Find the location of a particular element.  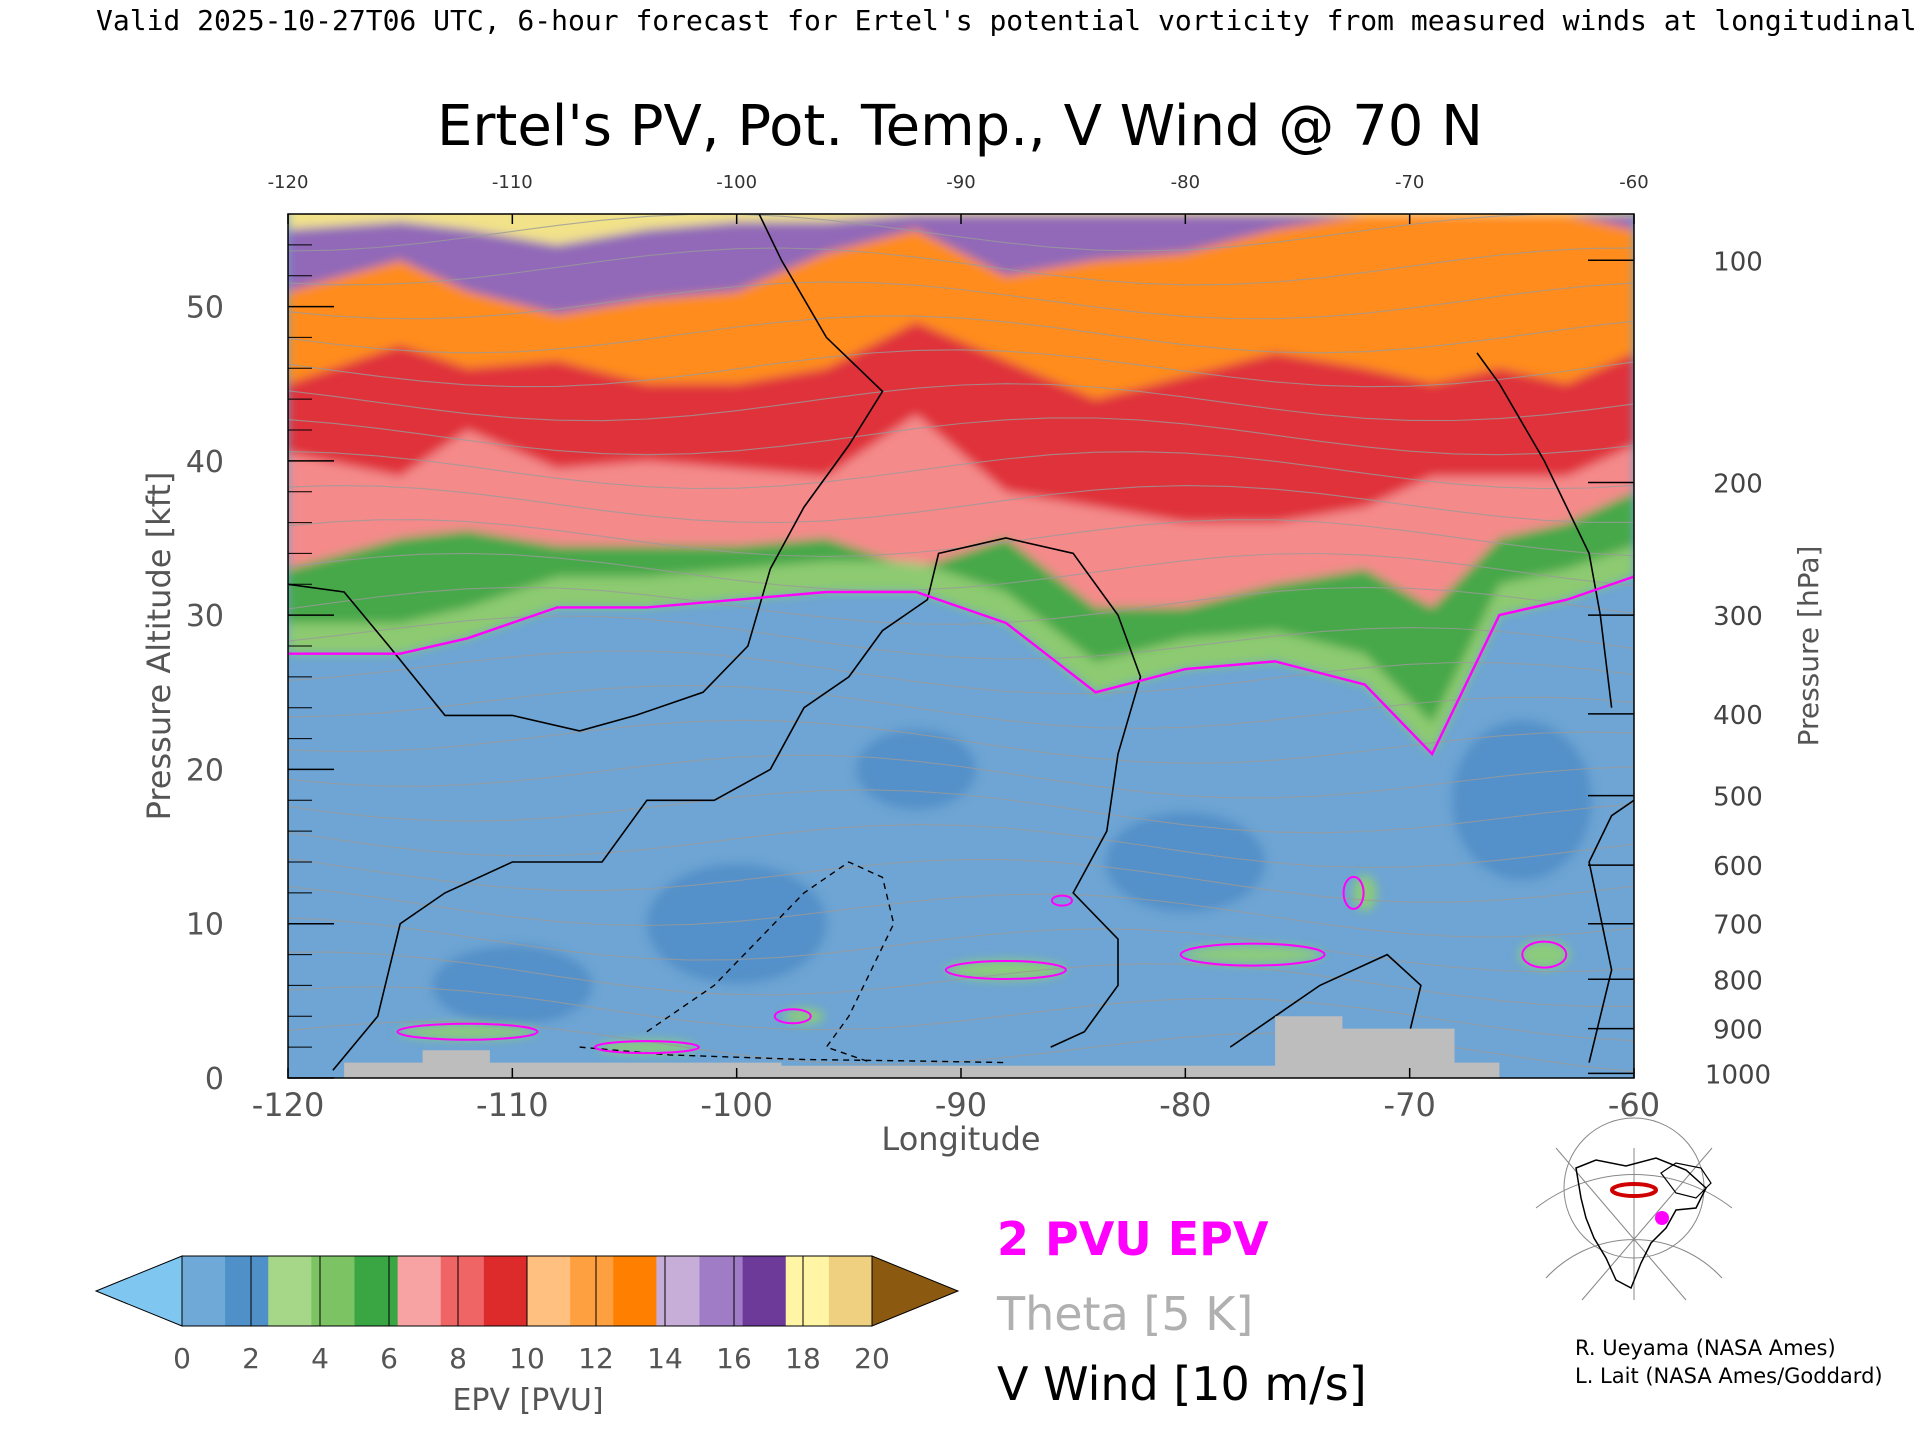

chart-title: Ertel's PV, Pot. Temp., V Wind @ 70 N is located at coordinates (960, 126).